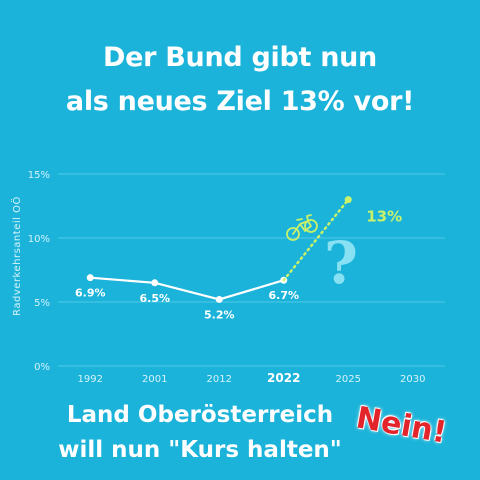 The height and width of the screenshot is (480, 480). I want to click on x-tick-label: 2025, so click(348, 379).